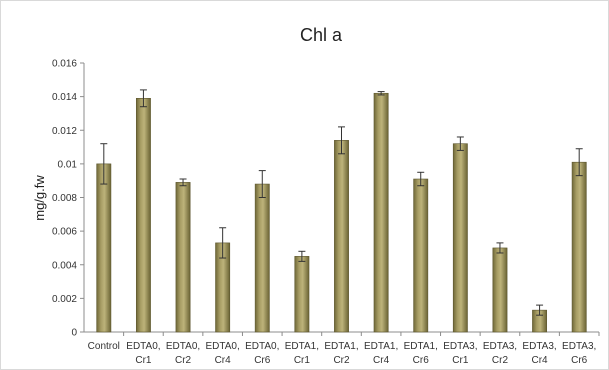 Image resolution: width=609 pixels, height=370 pixels. Describe the element at coordinates (64, 265) in the screenshot. I see `y-tick-label: 0.004` at that location.